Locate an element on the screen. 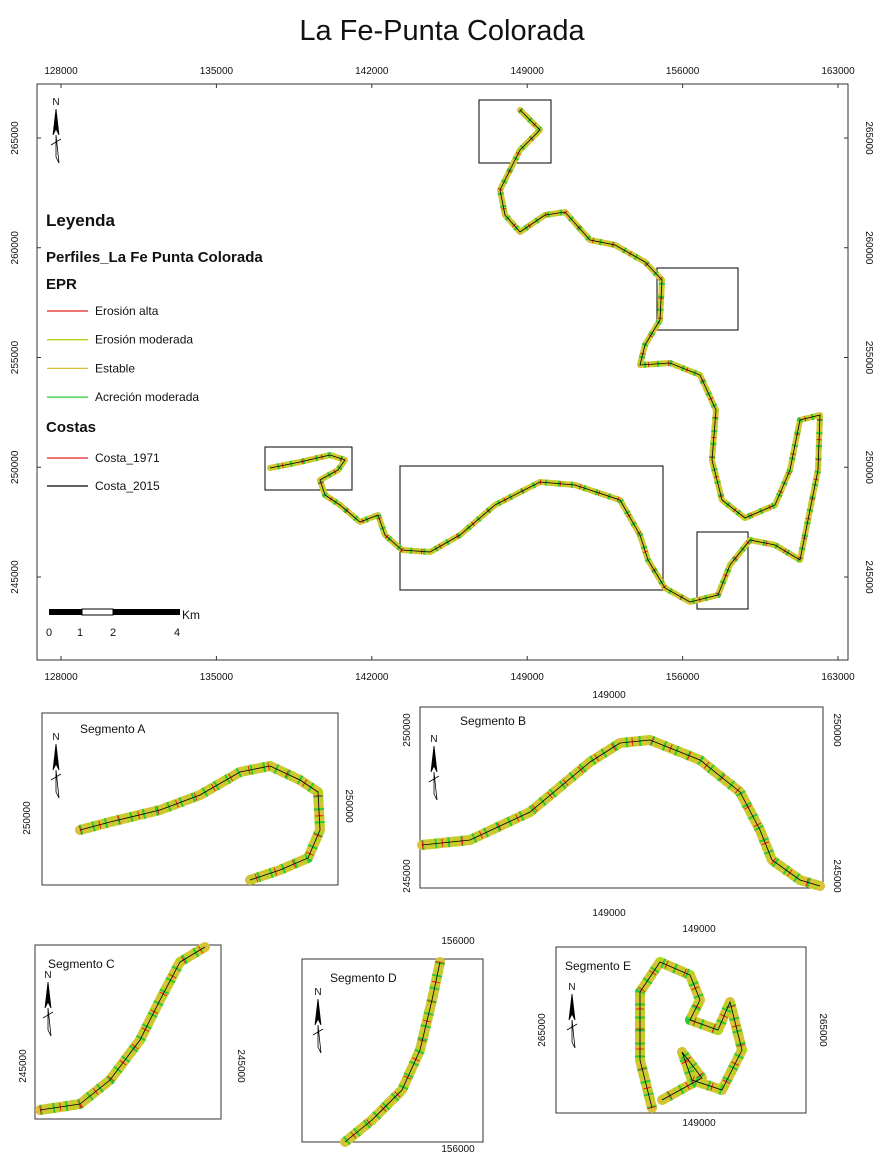 The height and width of the screenshot is (1156, 884). extent-box-c is located at coordinates (722, 570).